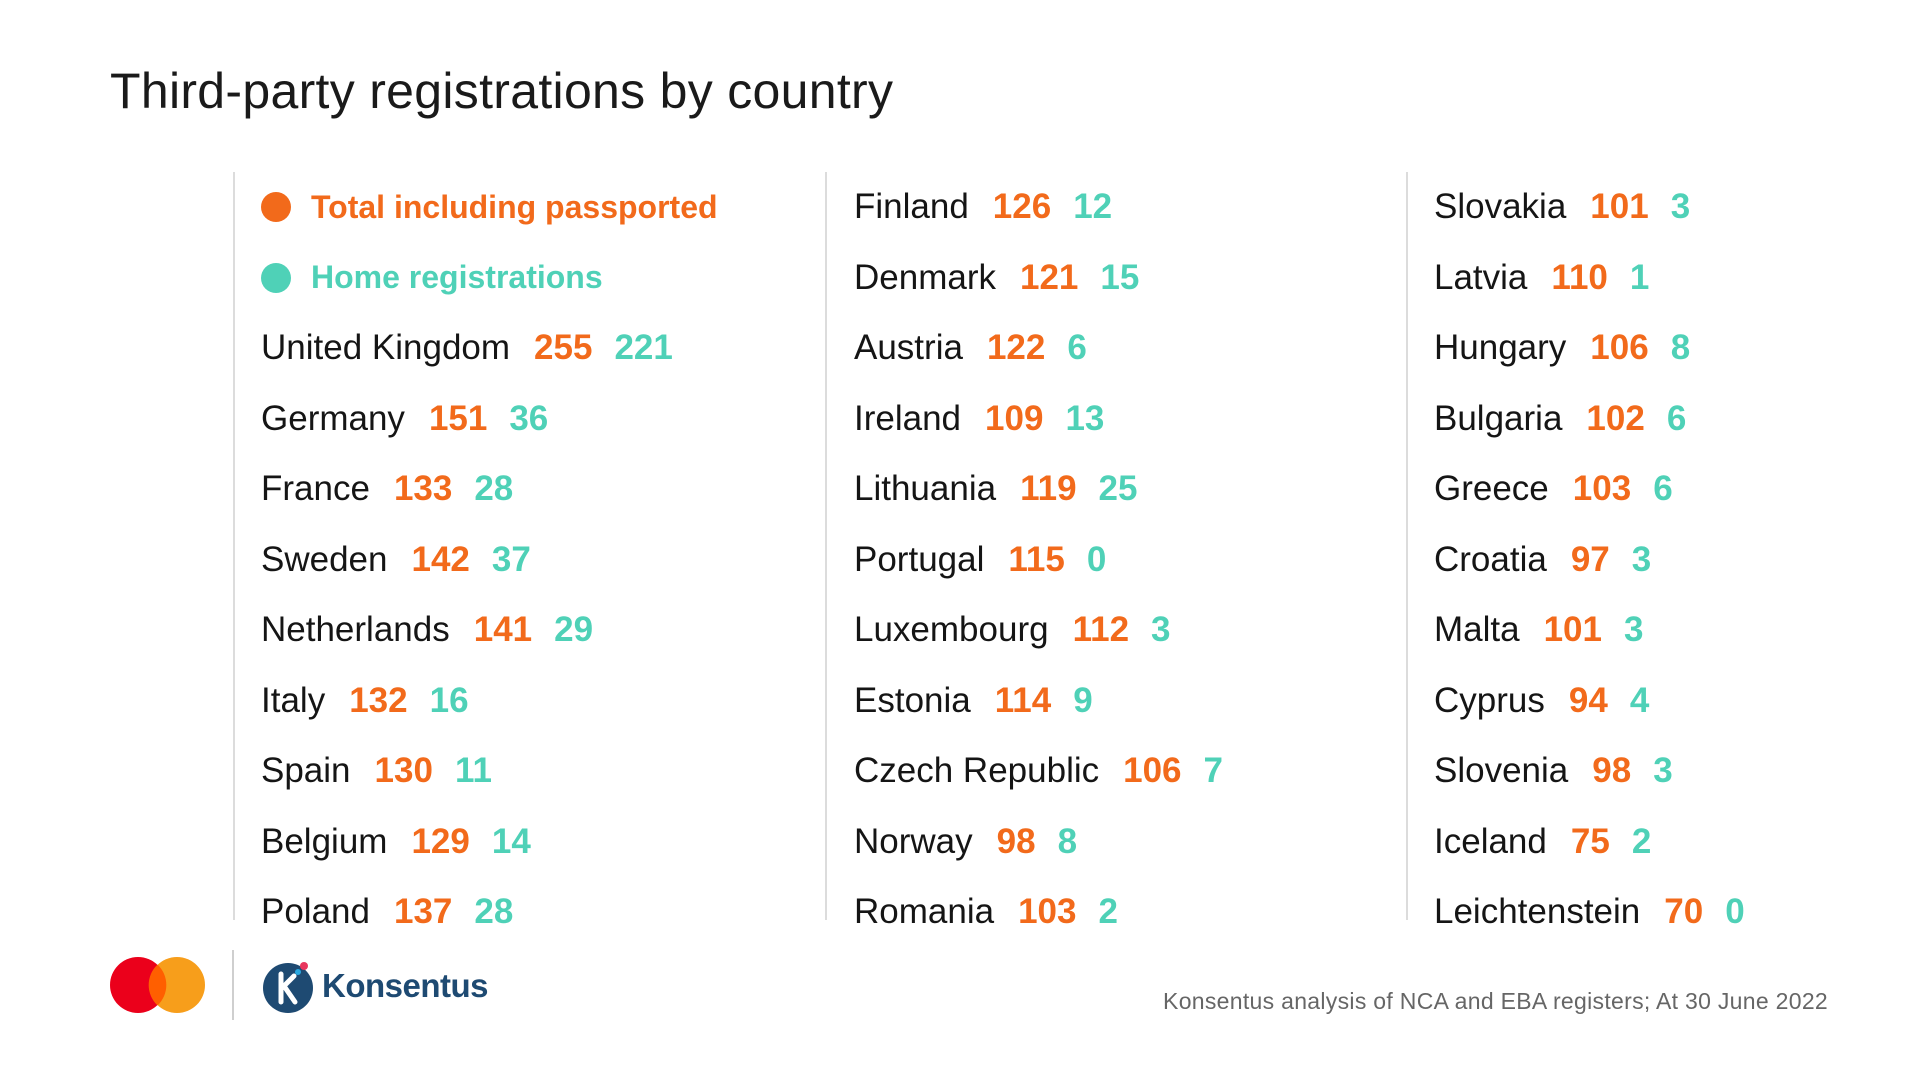 This screenshot has width=1920, height=1080. I want to click on table-row: Cyprus 94 4, so click(1658, 701).